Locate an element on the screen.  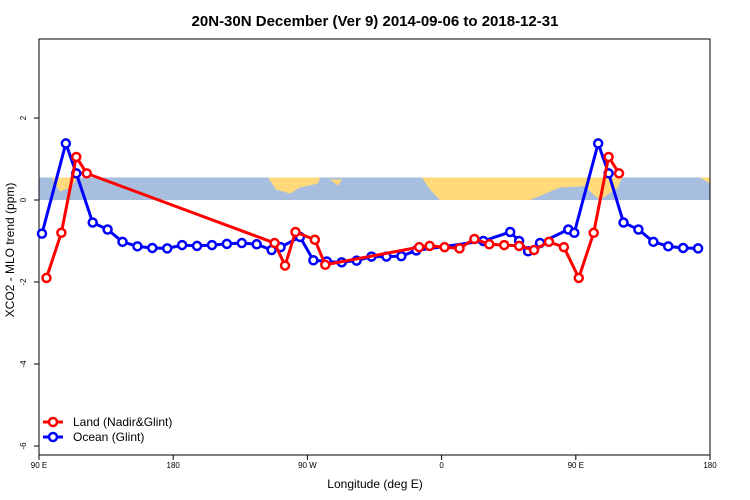
y-axis-label: XCO2 - MLO trend (ppm) is located at coordinates (10, 250).